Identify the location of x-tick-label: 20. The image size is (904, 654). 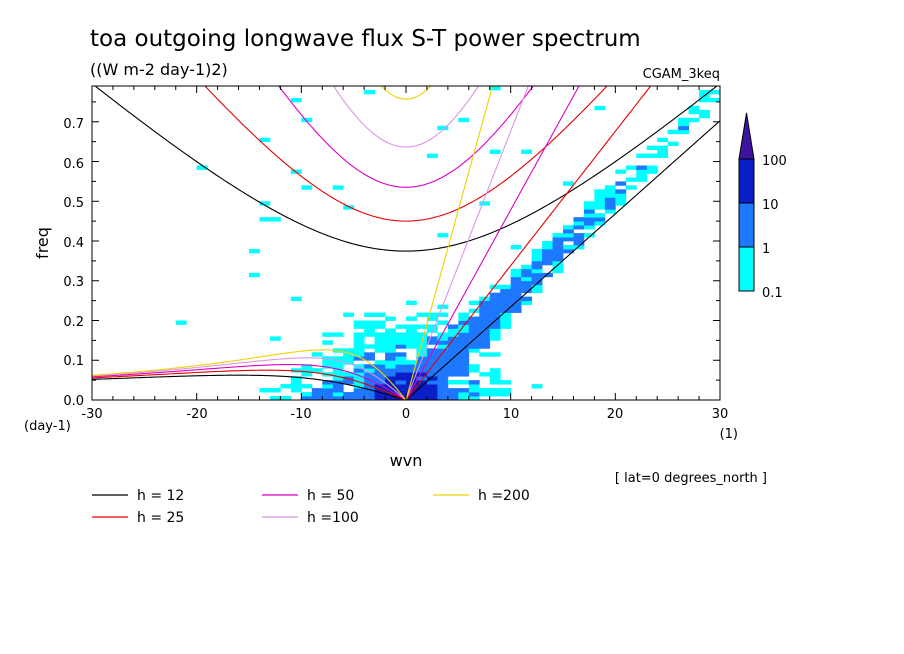
(615, 414).